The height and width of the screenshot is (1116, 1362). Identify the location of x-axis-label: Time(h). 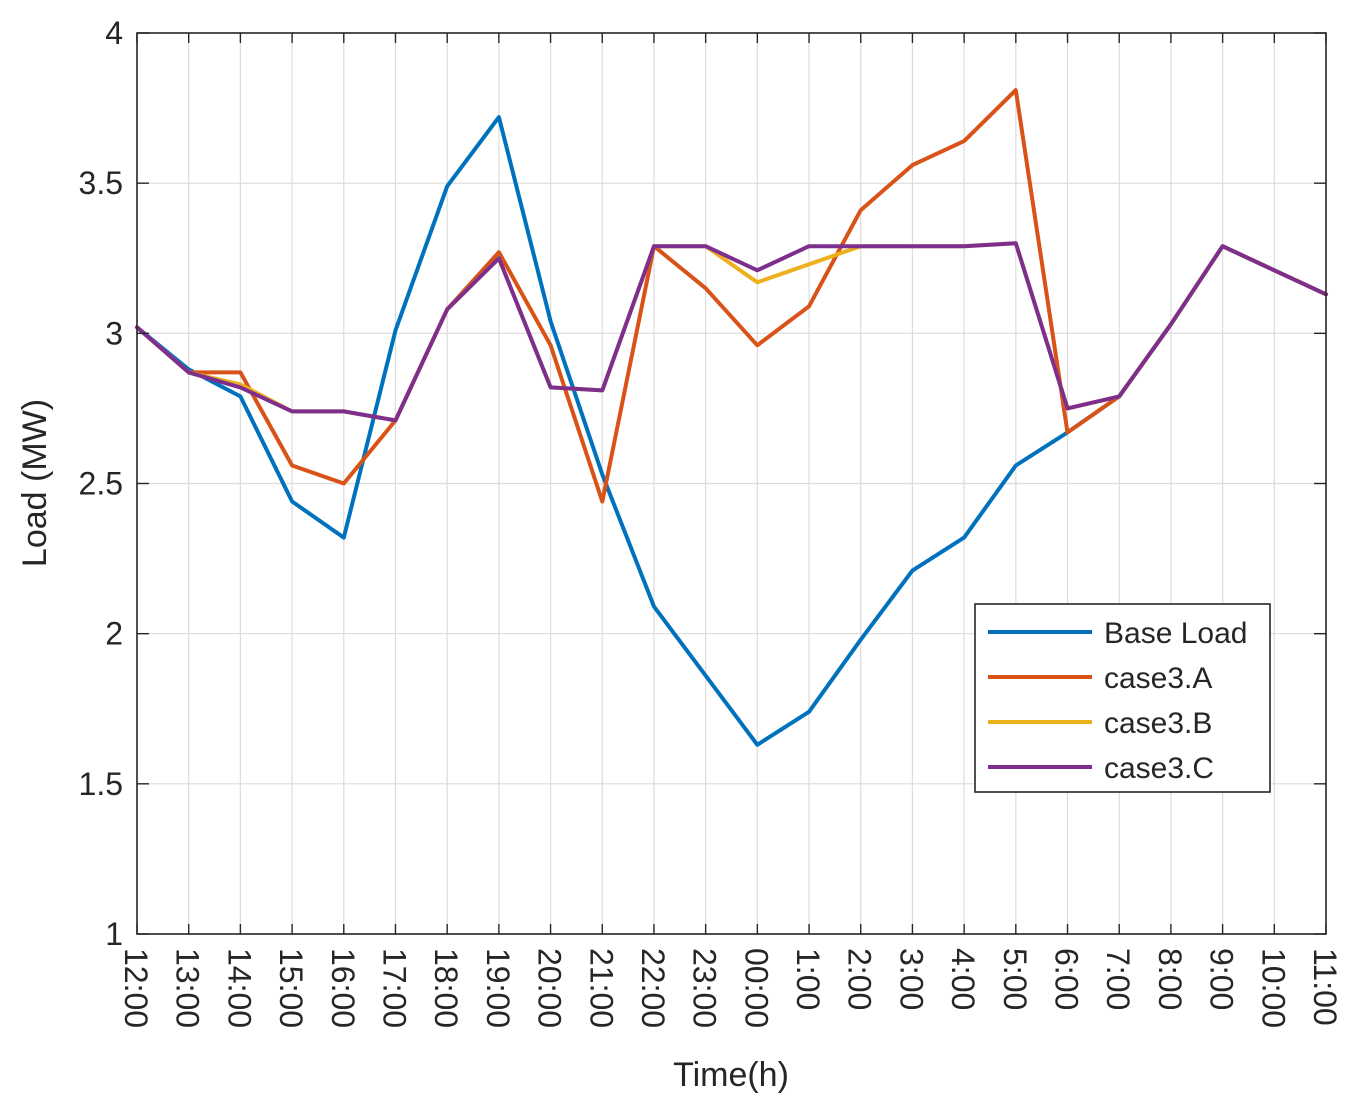
(731, 1075).